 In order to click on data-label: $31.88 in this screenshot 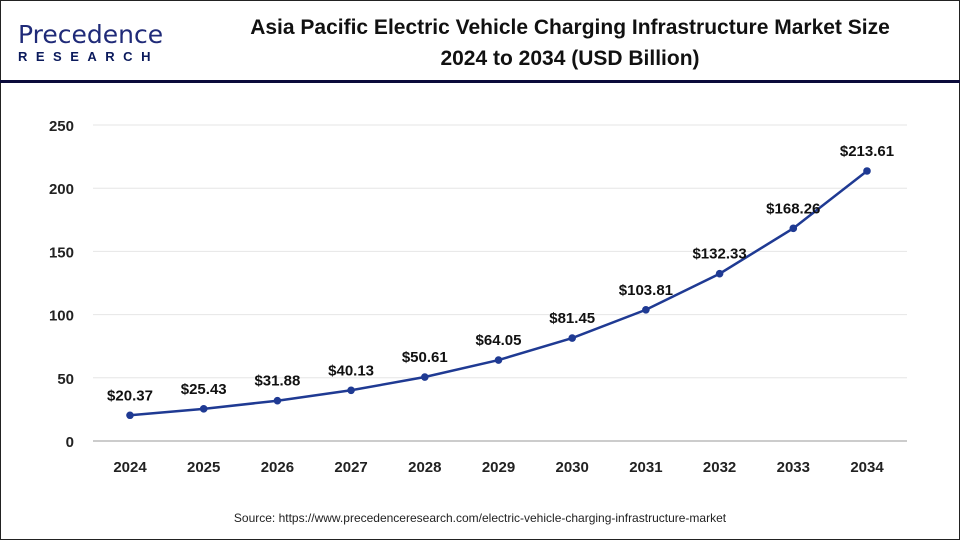, I will do `click(277, 381)`.